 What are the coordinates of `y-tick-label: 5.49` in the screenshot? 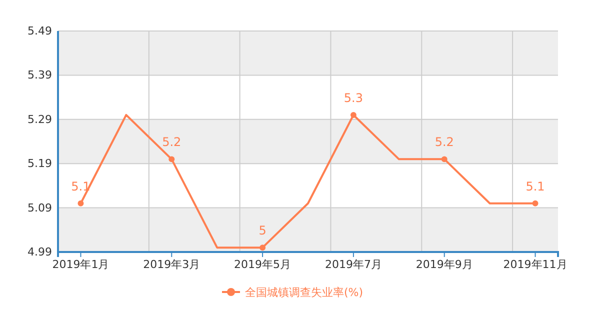 It's located at (40, 31).